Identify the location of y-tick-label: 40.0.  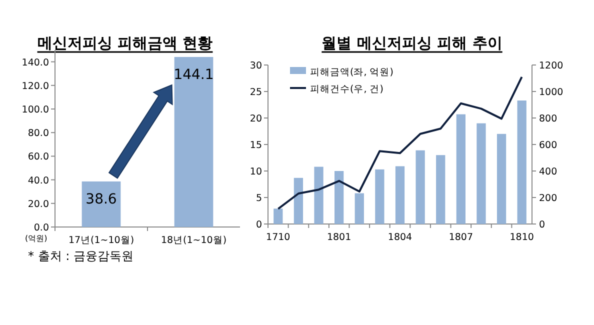
(38, 180).